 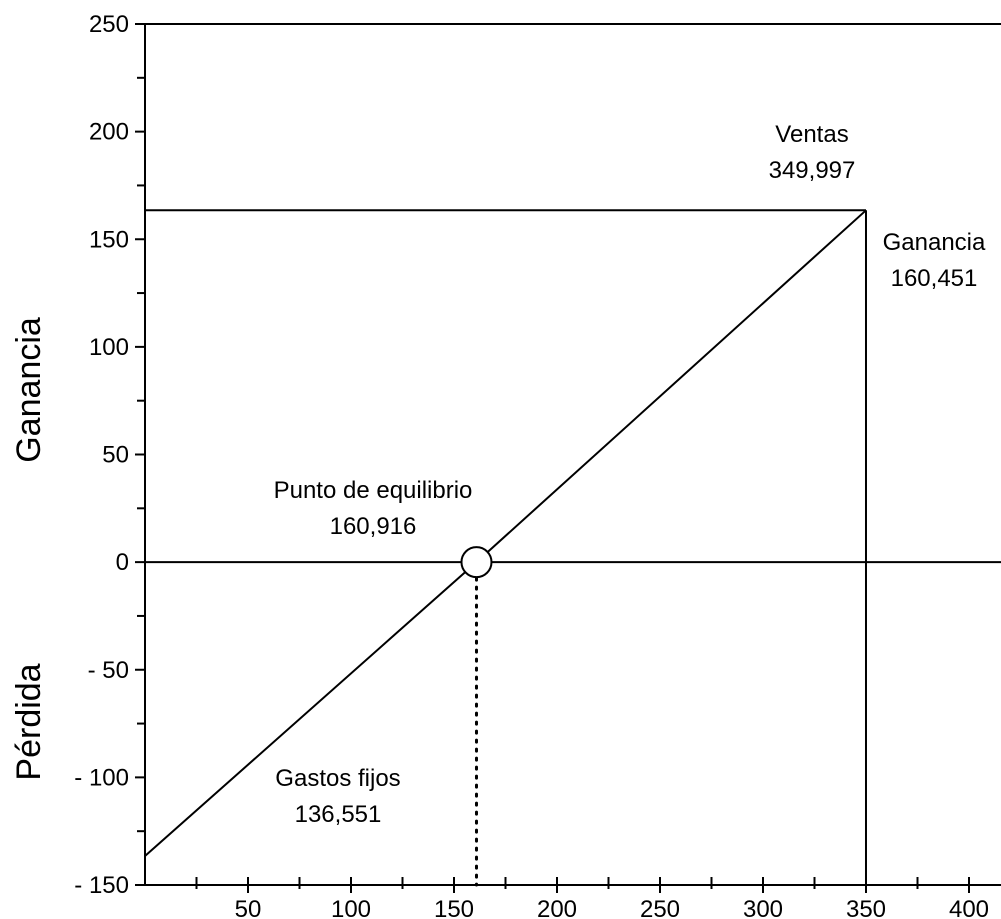 I want to click on y-tick-label: 100, so click(x=109, y=347).